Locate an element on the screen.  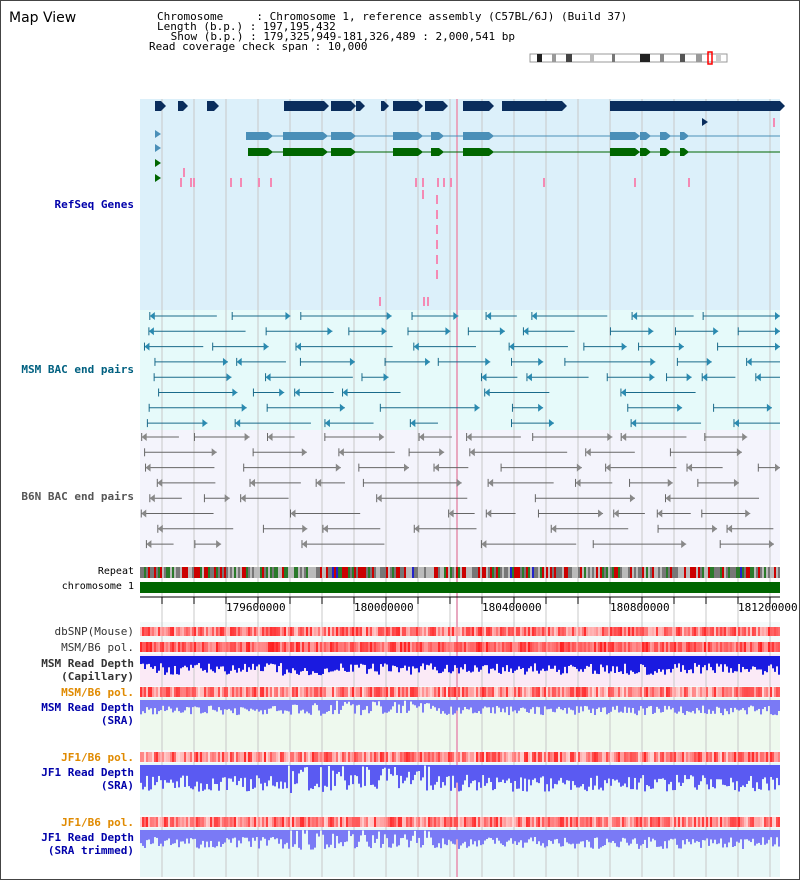
jf1-b6-pol-trimmed-label: JF1/B6 pol. is located at coordinates (97, 822).